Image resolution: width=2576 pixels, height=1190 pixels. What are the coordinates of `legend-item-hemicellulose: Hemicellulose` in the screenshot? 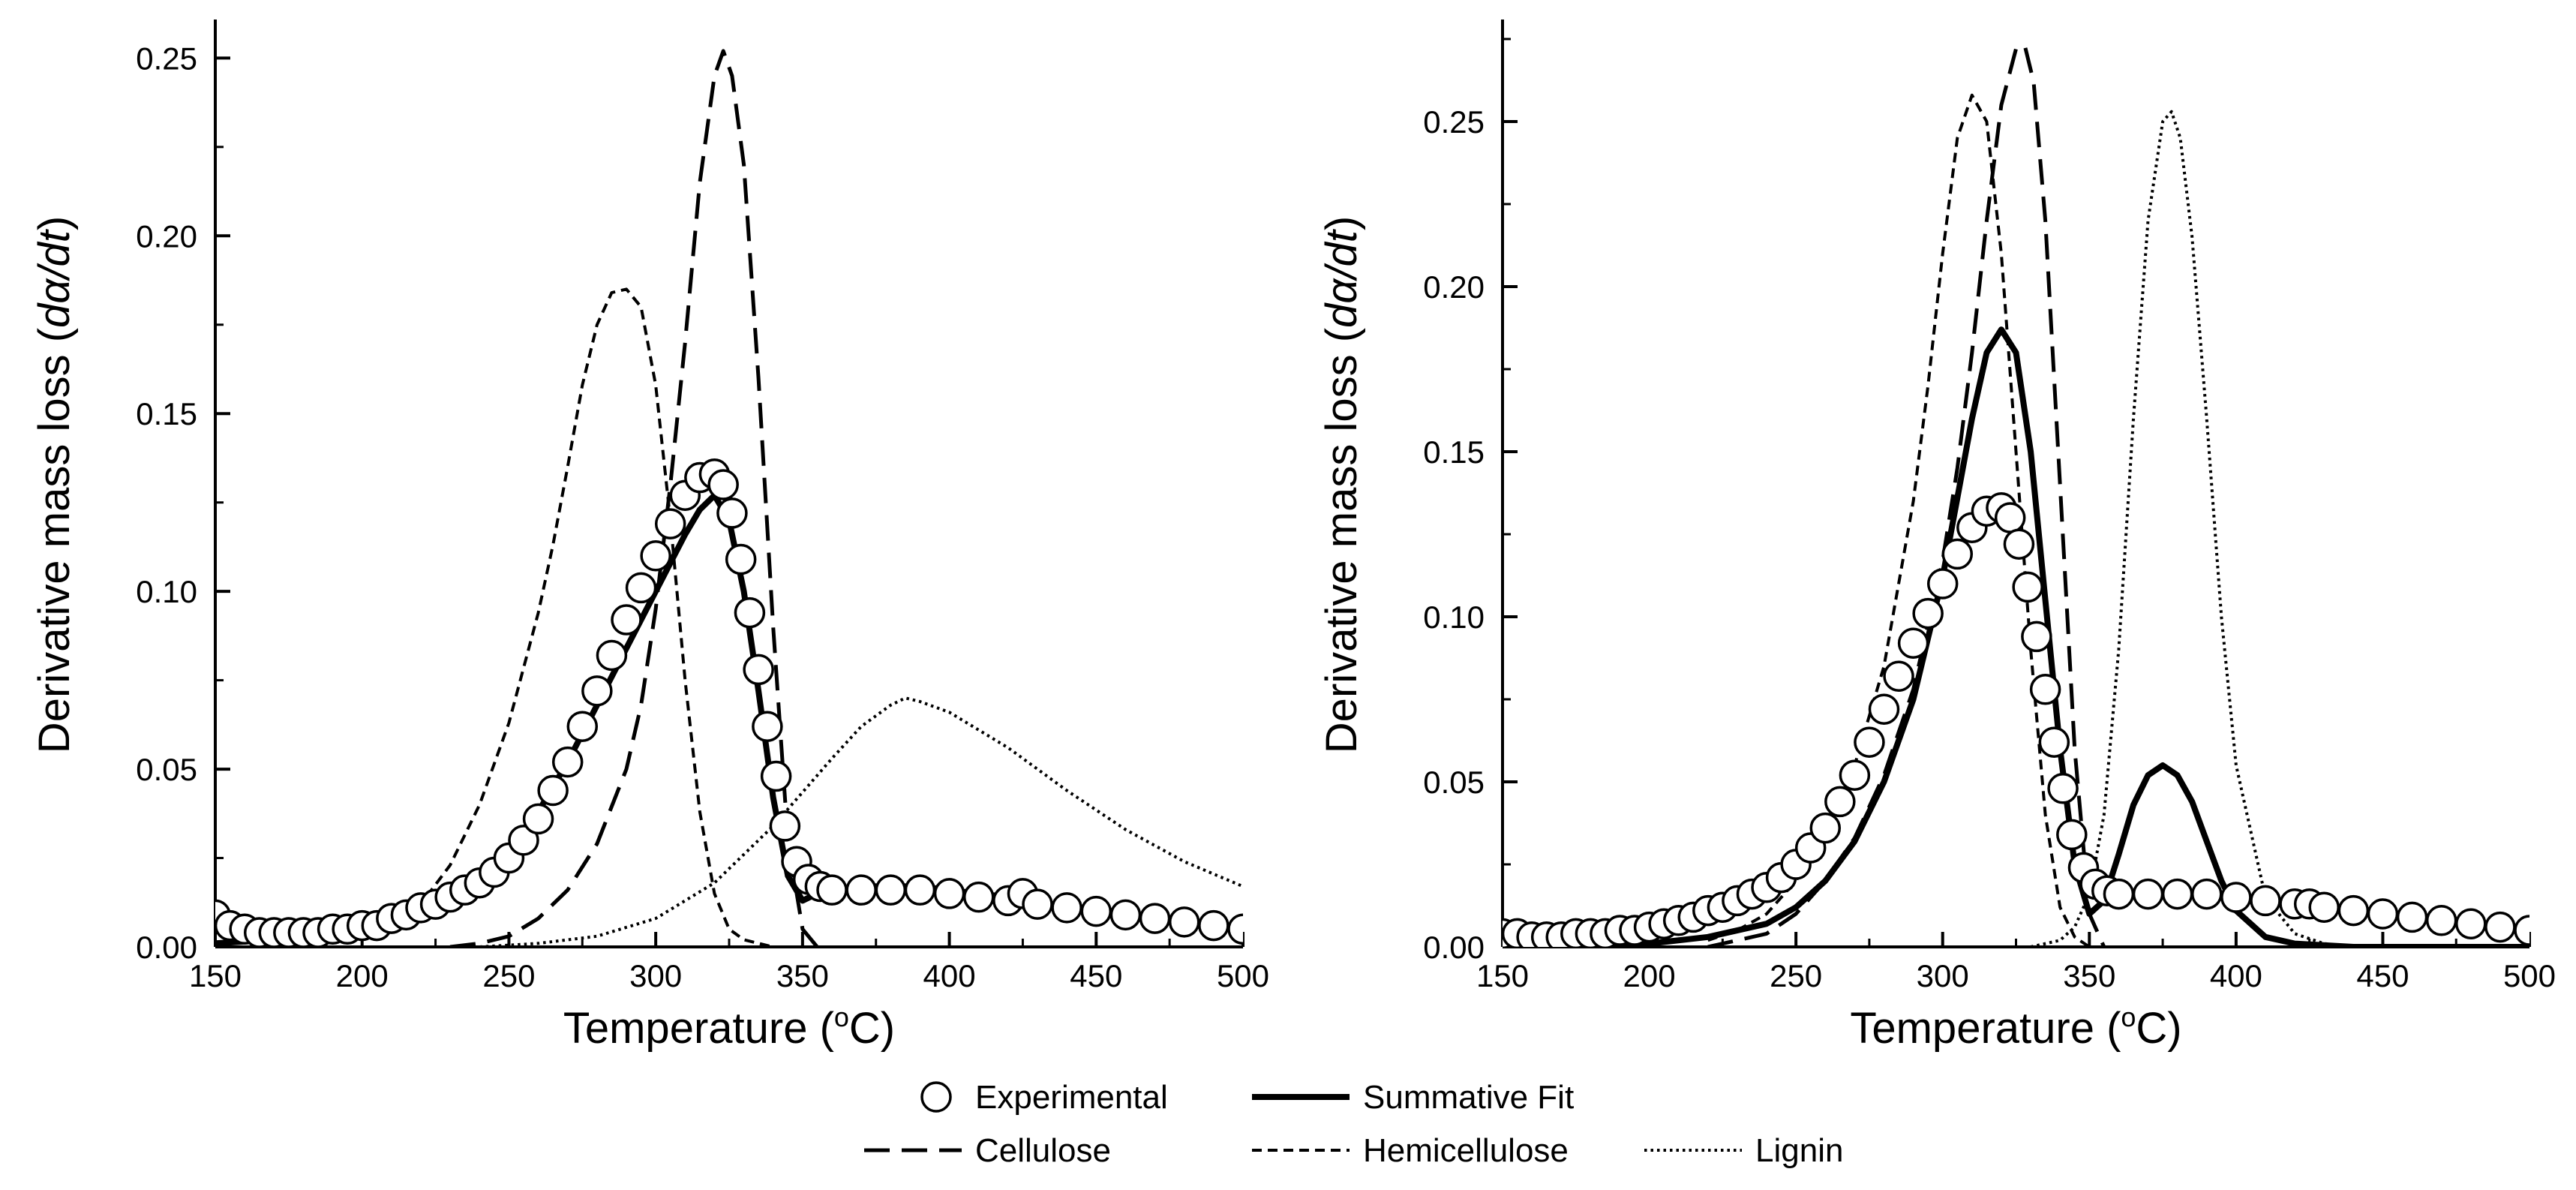 It's located at (1410, 1150).